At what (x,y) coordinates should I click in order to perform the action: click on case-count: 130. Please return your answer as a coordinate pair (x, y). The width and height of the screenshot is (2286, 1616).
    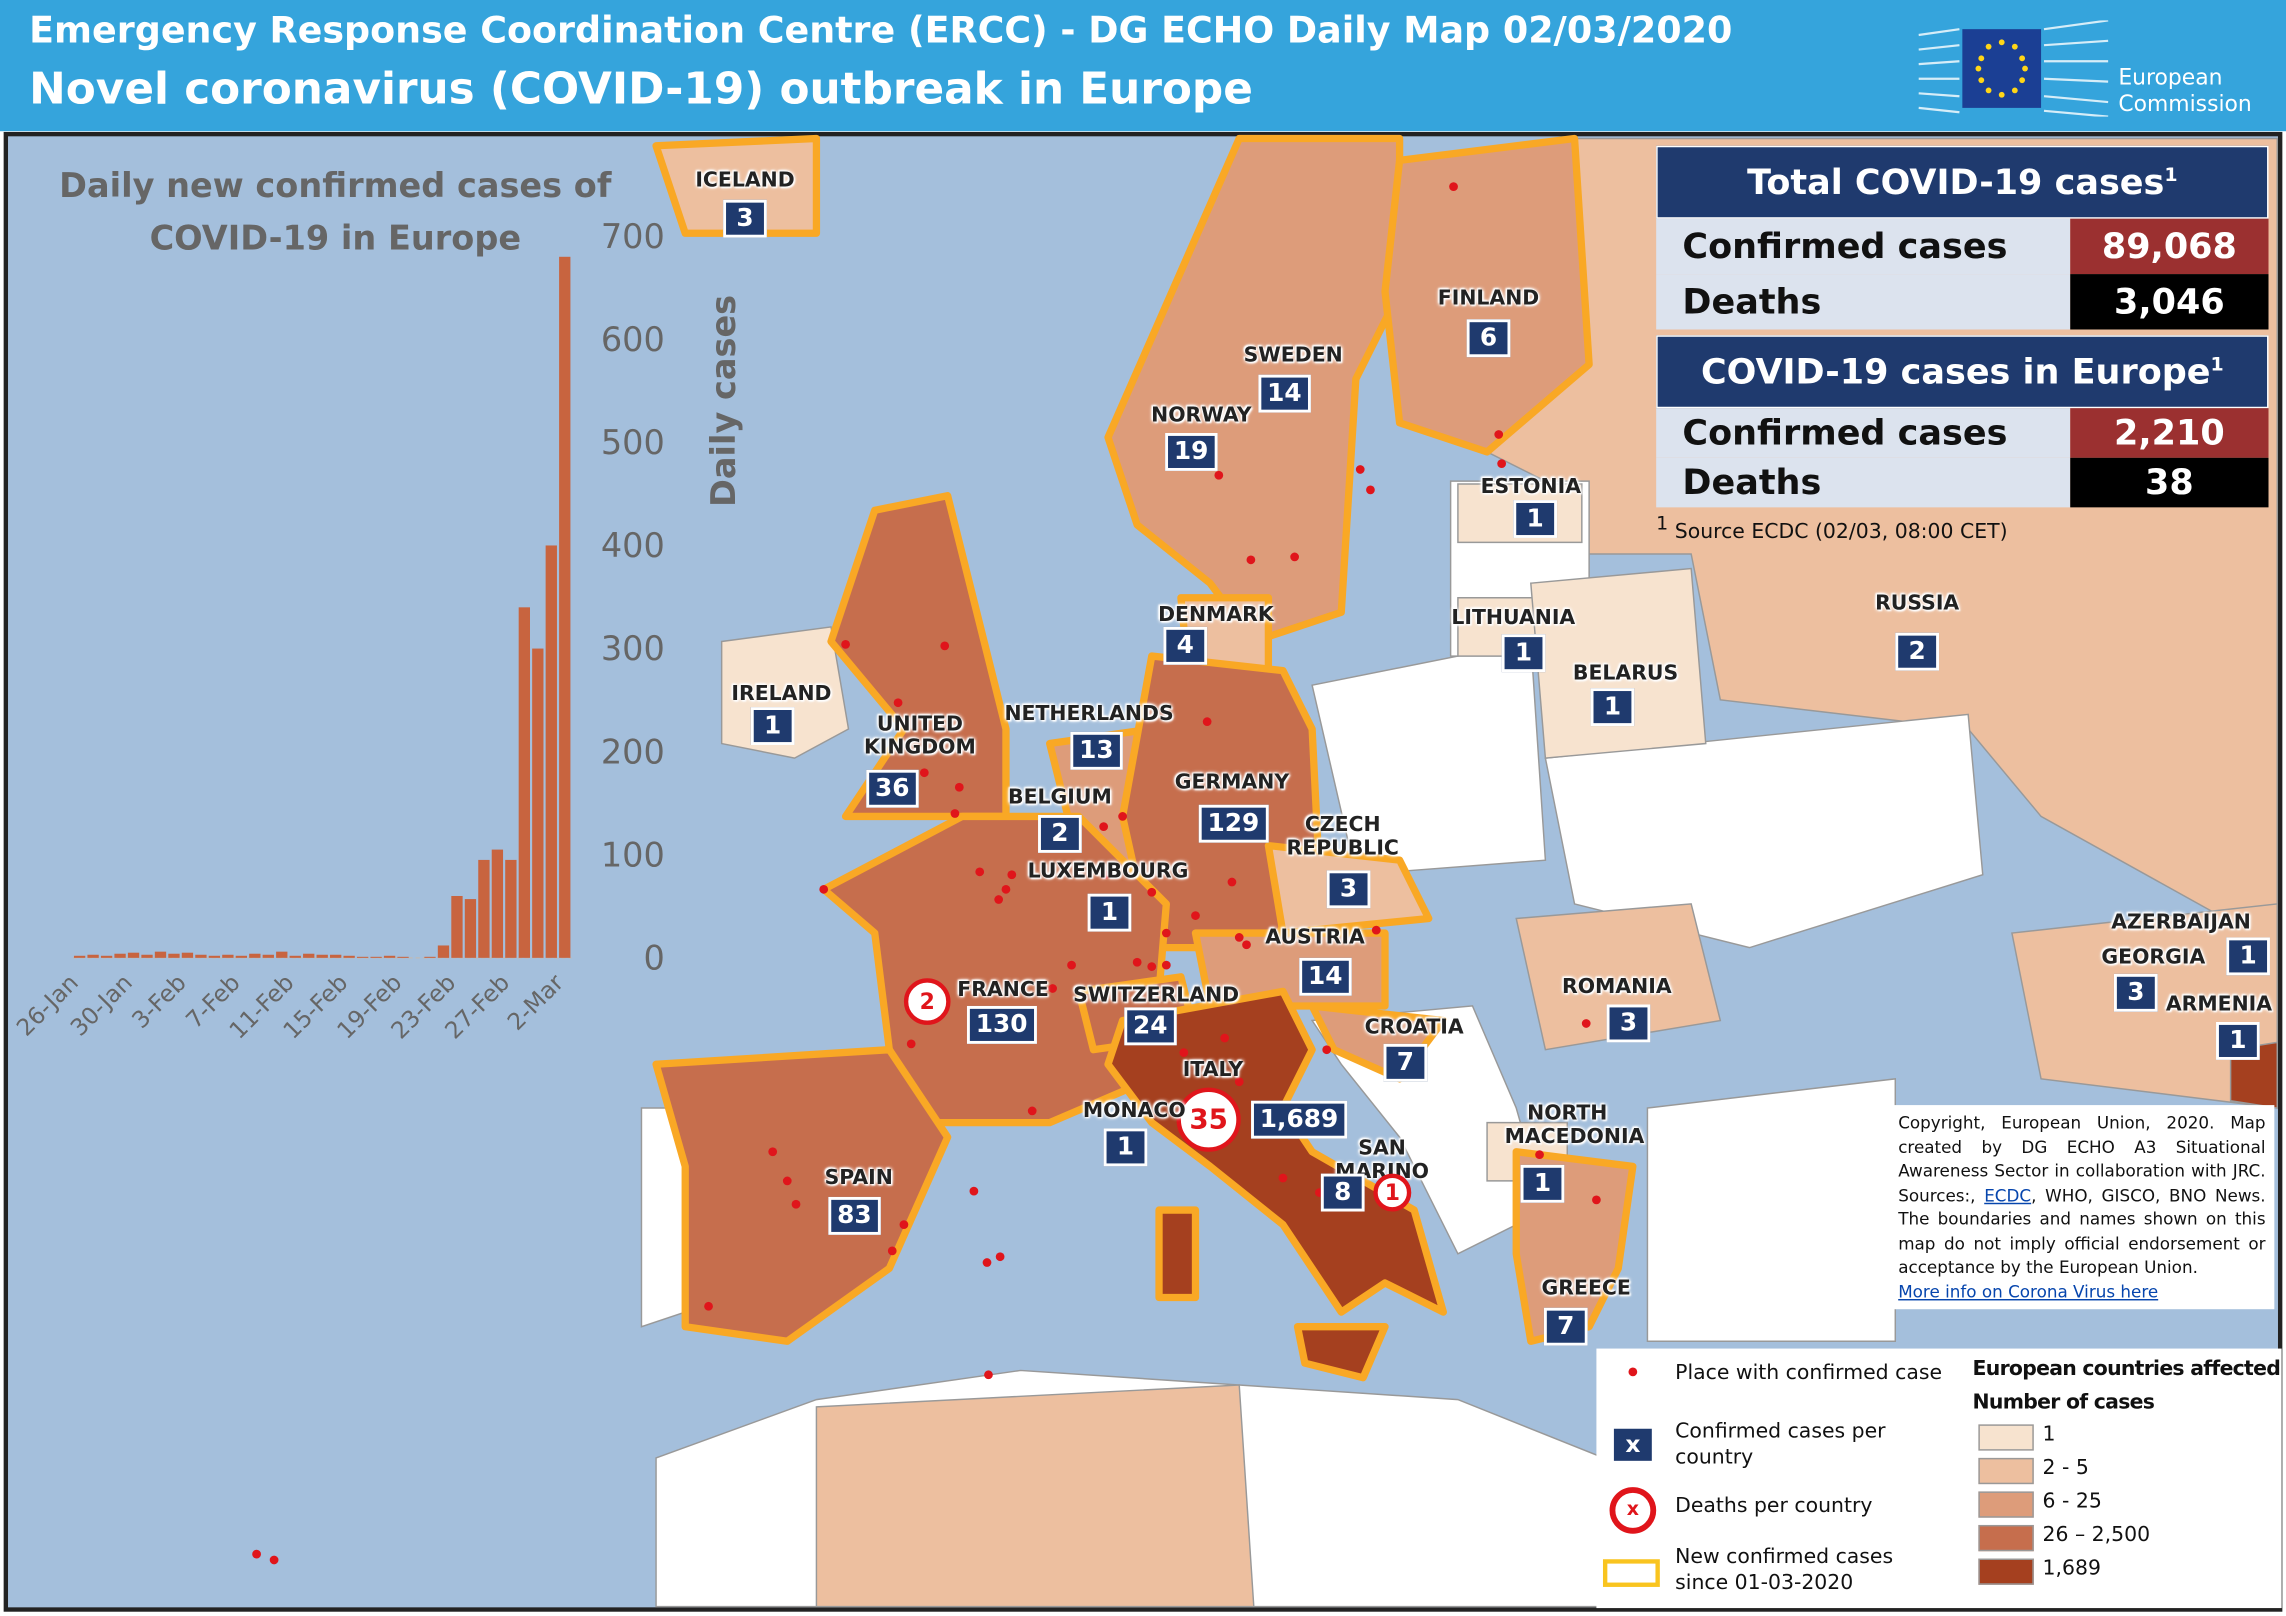
    Looking at the image, I should click on (1001, 1024).